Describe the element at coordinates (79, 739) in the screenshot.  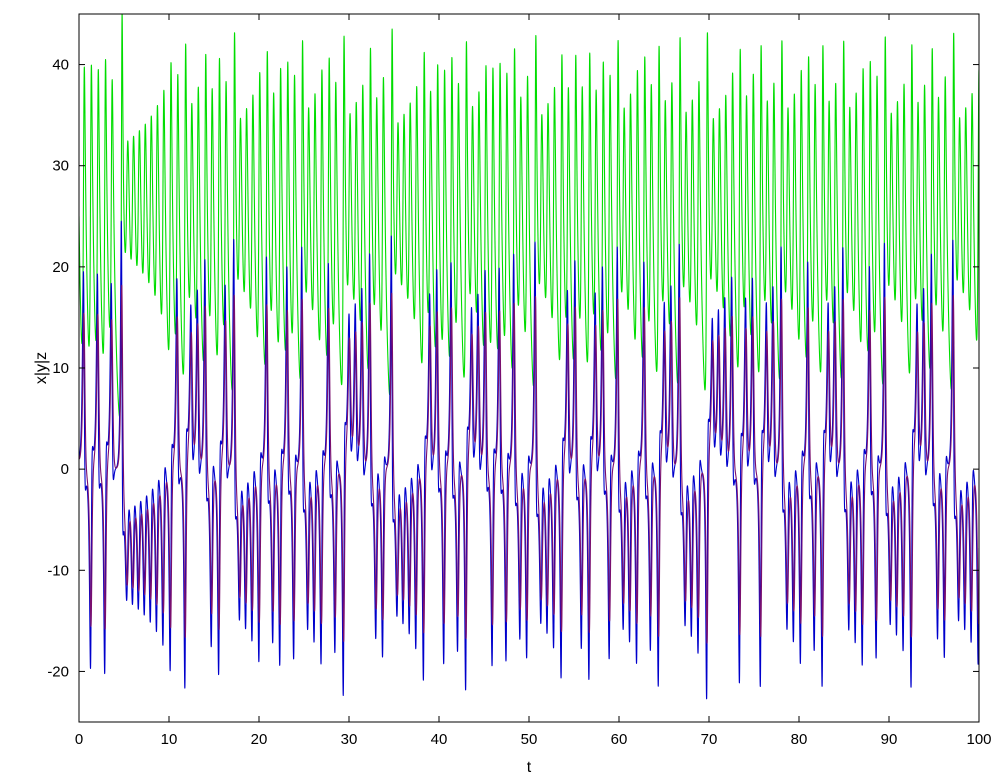
I see `x-tick-label: 0` at that location.